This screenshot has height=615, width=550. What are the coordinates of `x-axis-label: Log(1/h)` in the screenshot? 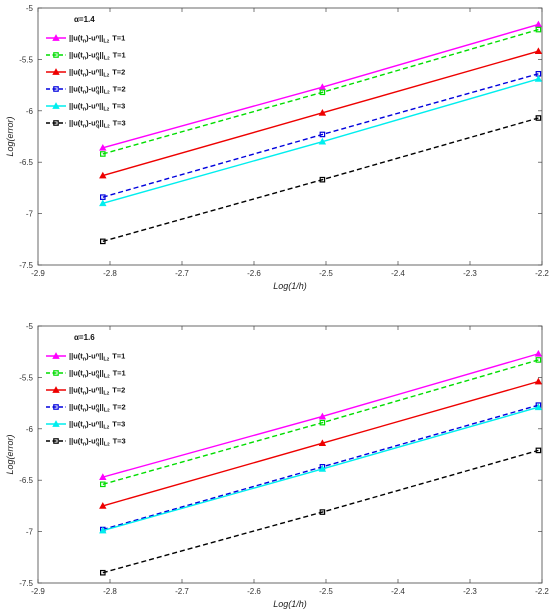 It's located at (290, 286).